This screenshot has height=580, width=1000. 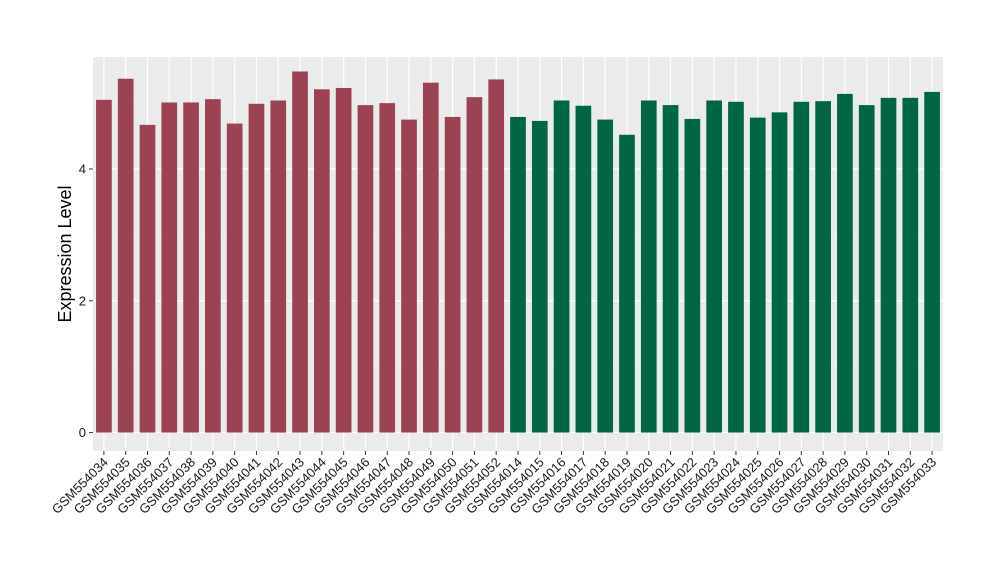 I want to click on bar-GSM554027, so click(x=801, y=267).